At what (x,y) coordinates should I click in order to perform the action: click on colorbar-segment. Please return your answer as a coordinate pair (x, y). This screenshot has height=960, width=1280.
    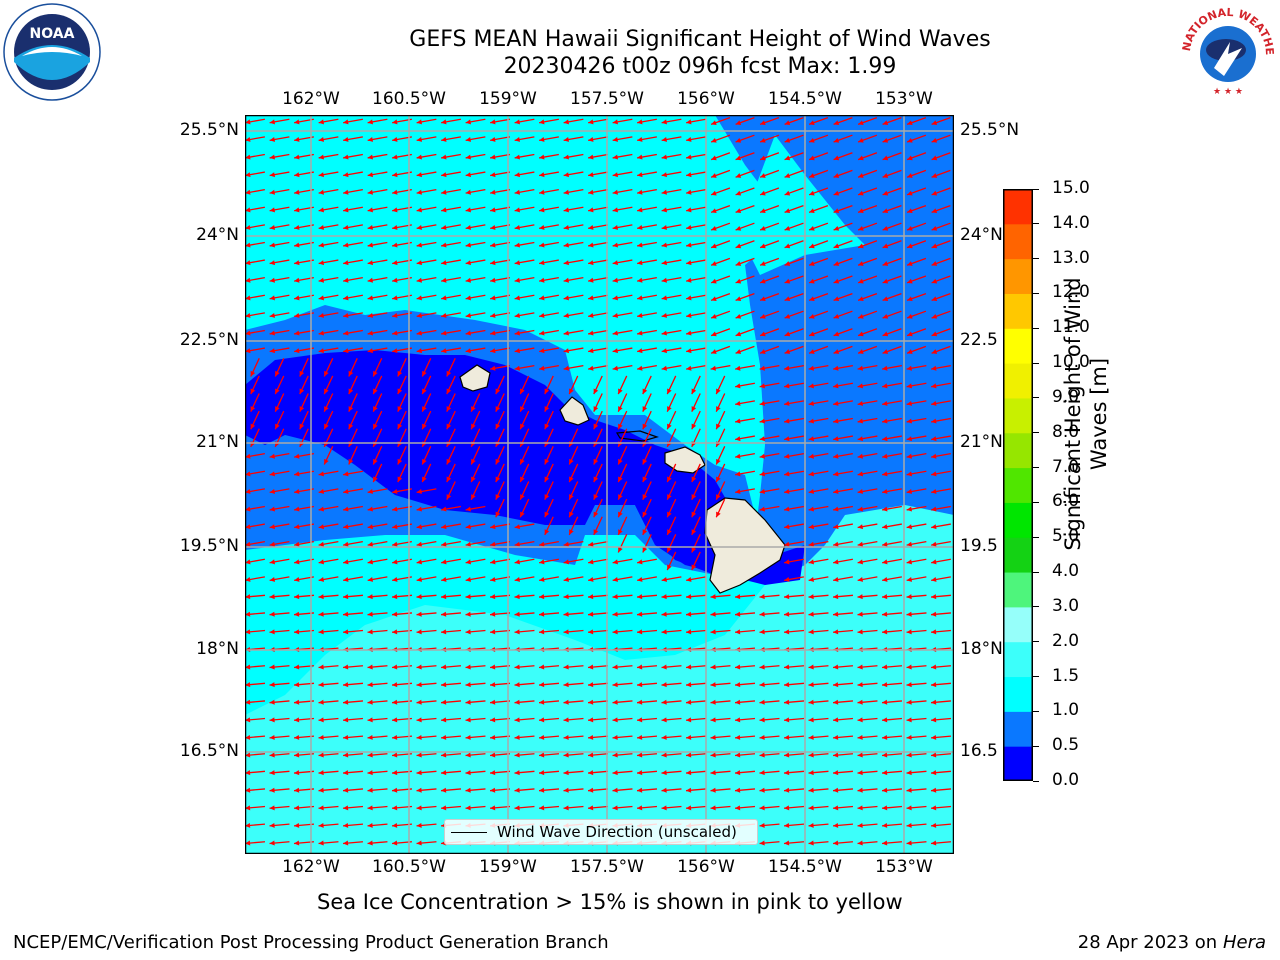
    Looking at the image, I should click on (1018, 276).